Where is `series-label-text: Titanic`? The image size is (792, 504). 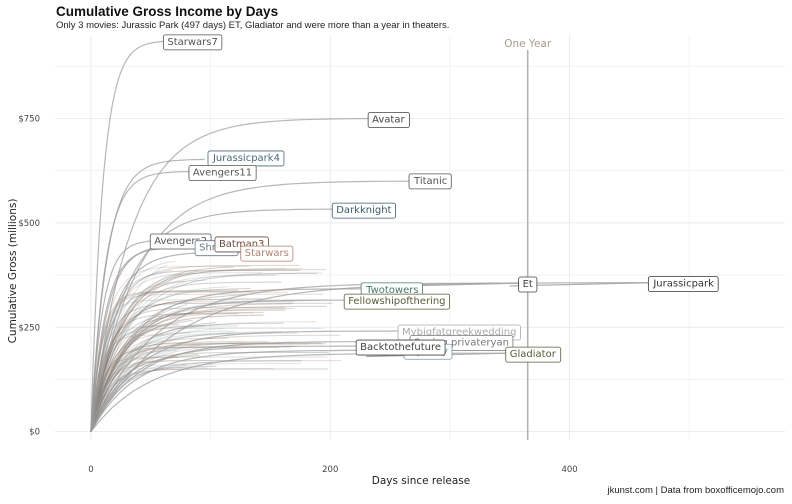
series-label-text: Titanic is located at coordinates (430, 181).